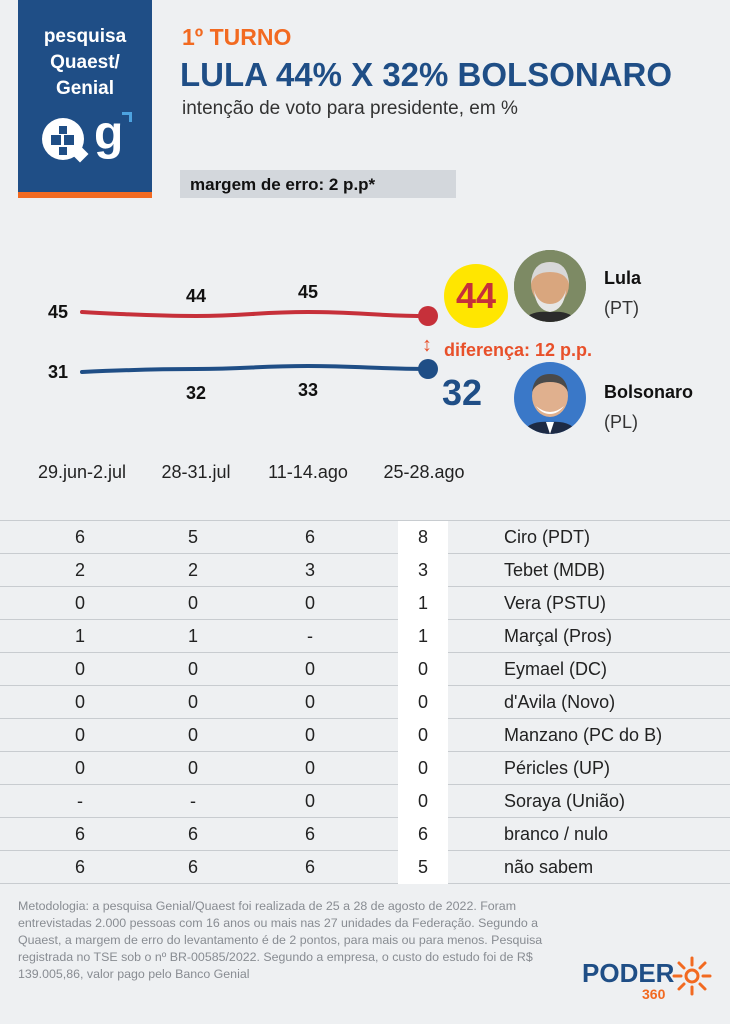 The height and width of the screenshot is (1024, 730). I want to click on data-label-lula-2: 45, so click(308, 292).